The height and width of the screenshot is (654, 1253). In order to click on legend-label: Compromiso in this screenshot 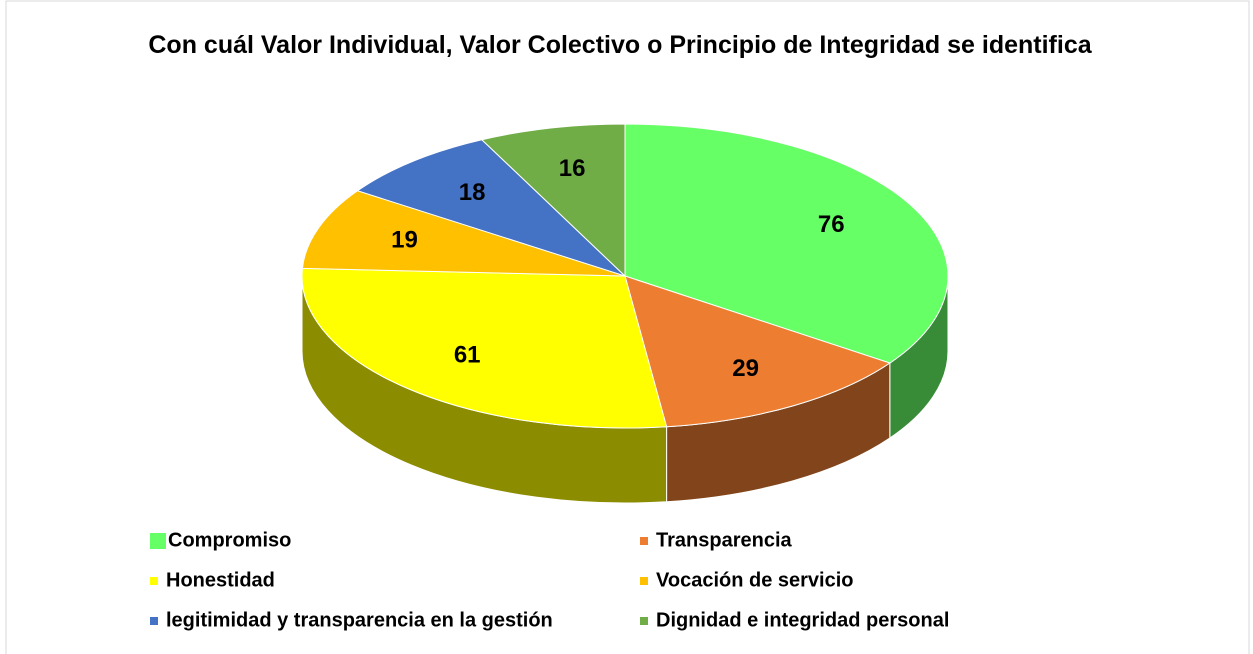, I will do `click(229, 540)`.